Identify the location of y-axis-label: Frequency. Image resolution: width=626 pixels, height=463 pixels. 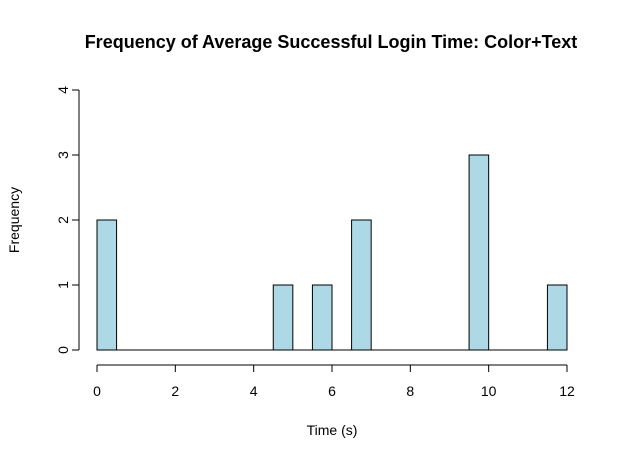
(14, 220).